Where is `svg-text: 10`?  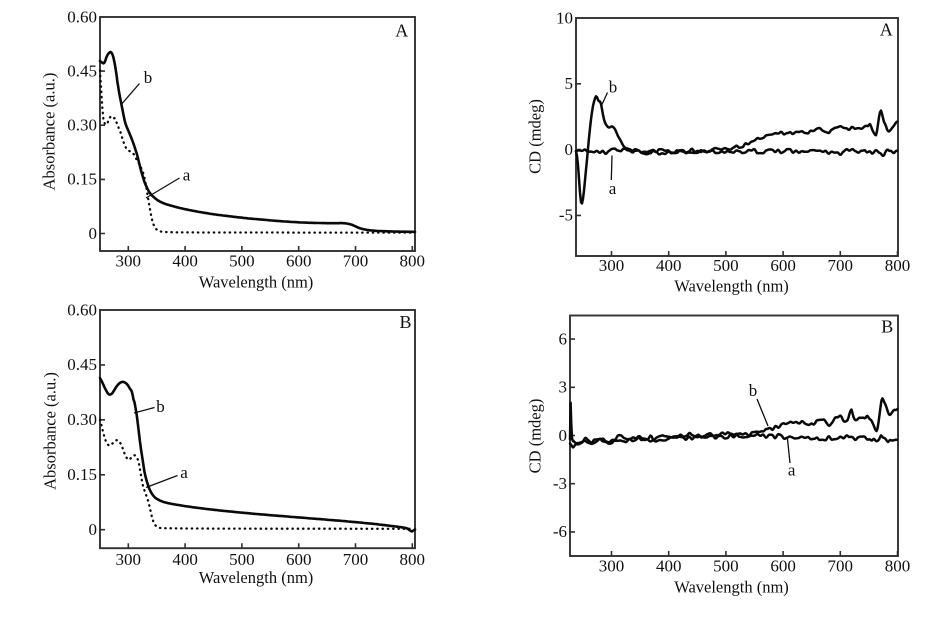 svg-text: 10 is located at coordinates (564, 17).